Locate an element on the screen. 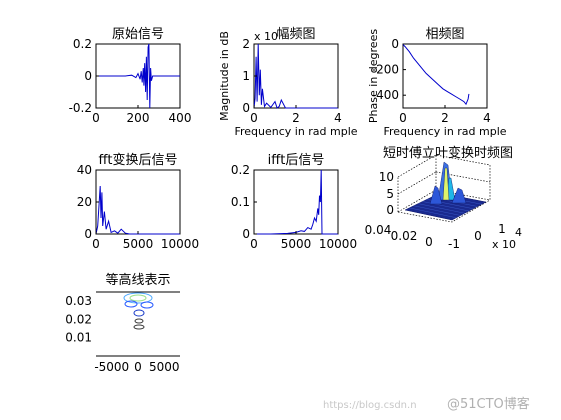 This screenshot has width=561, height=420. y-tick-label: -400 is located at coordinates (385, 95).